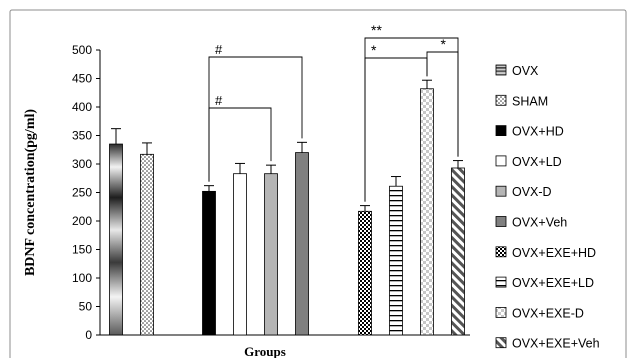 The width and height of the screenshot is (630, 363). I want to click on legend-label: OVX+EXE+Veh, so click(556, 344).